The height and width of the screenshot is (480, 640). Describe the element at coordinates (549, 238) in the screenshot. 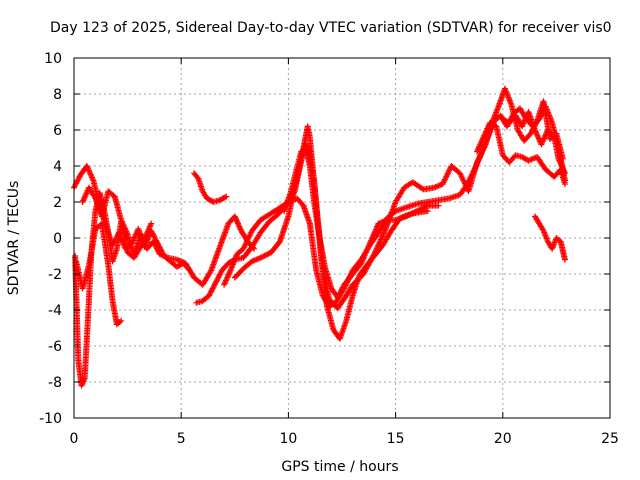

I see `series-sat-k` at that location.